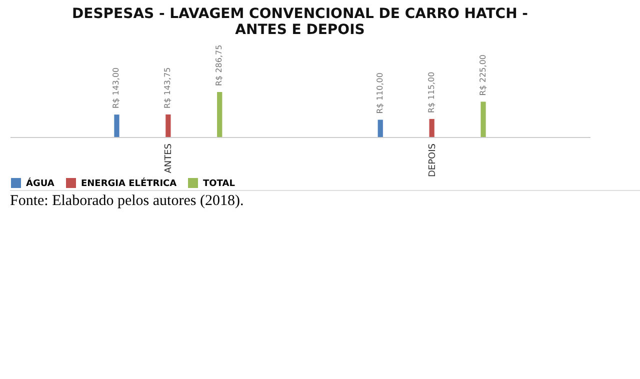 This screenshot has height=379, width=640. Describe the element at coordinates (40, 183) in the screenshot. I see `legend-label: ÁGUA` at that location.